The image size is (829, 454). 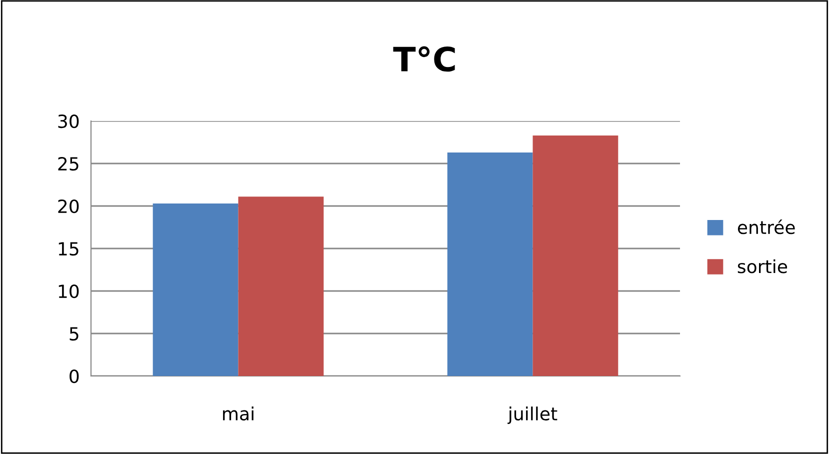 I want to click on y-tick-label: 30, so click(x=68, y=121).